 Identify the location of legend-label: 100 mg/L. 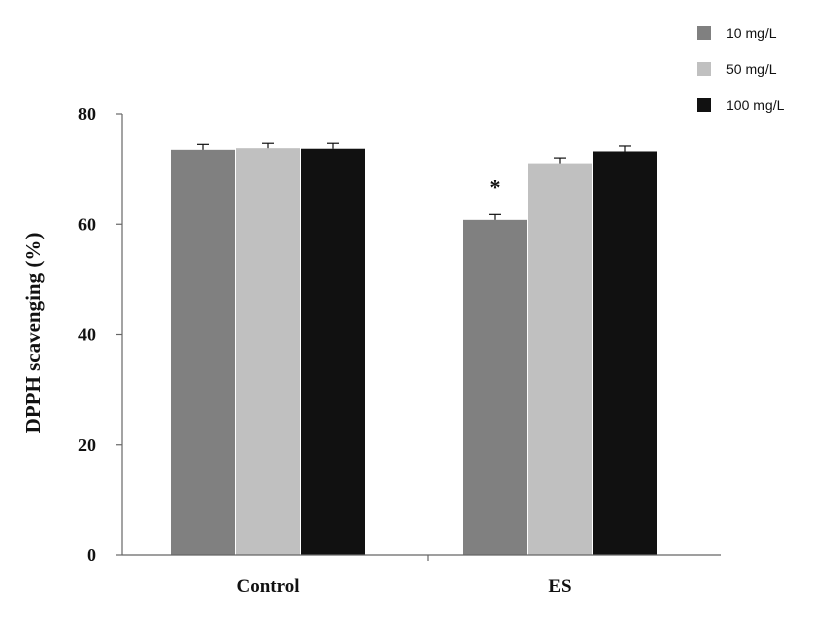
(755, 105).